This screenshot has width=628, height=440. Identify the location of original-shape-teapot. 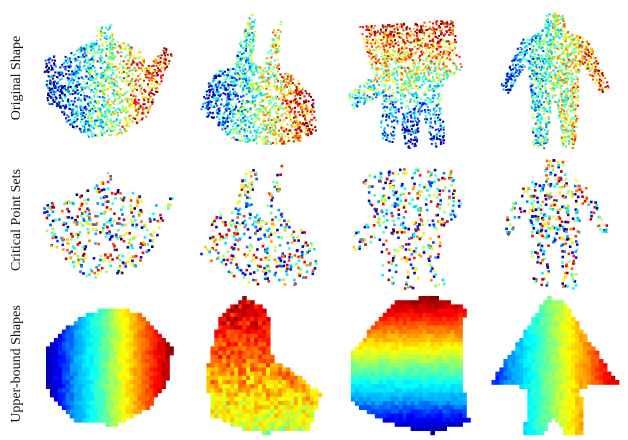
(108, 81).